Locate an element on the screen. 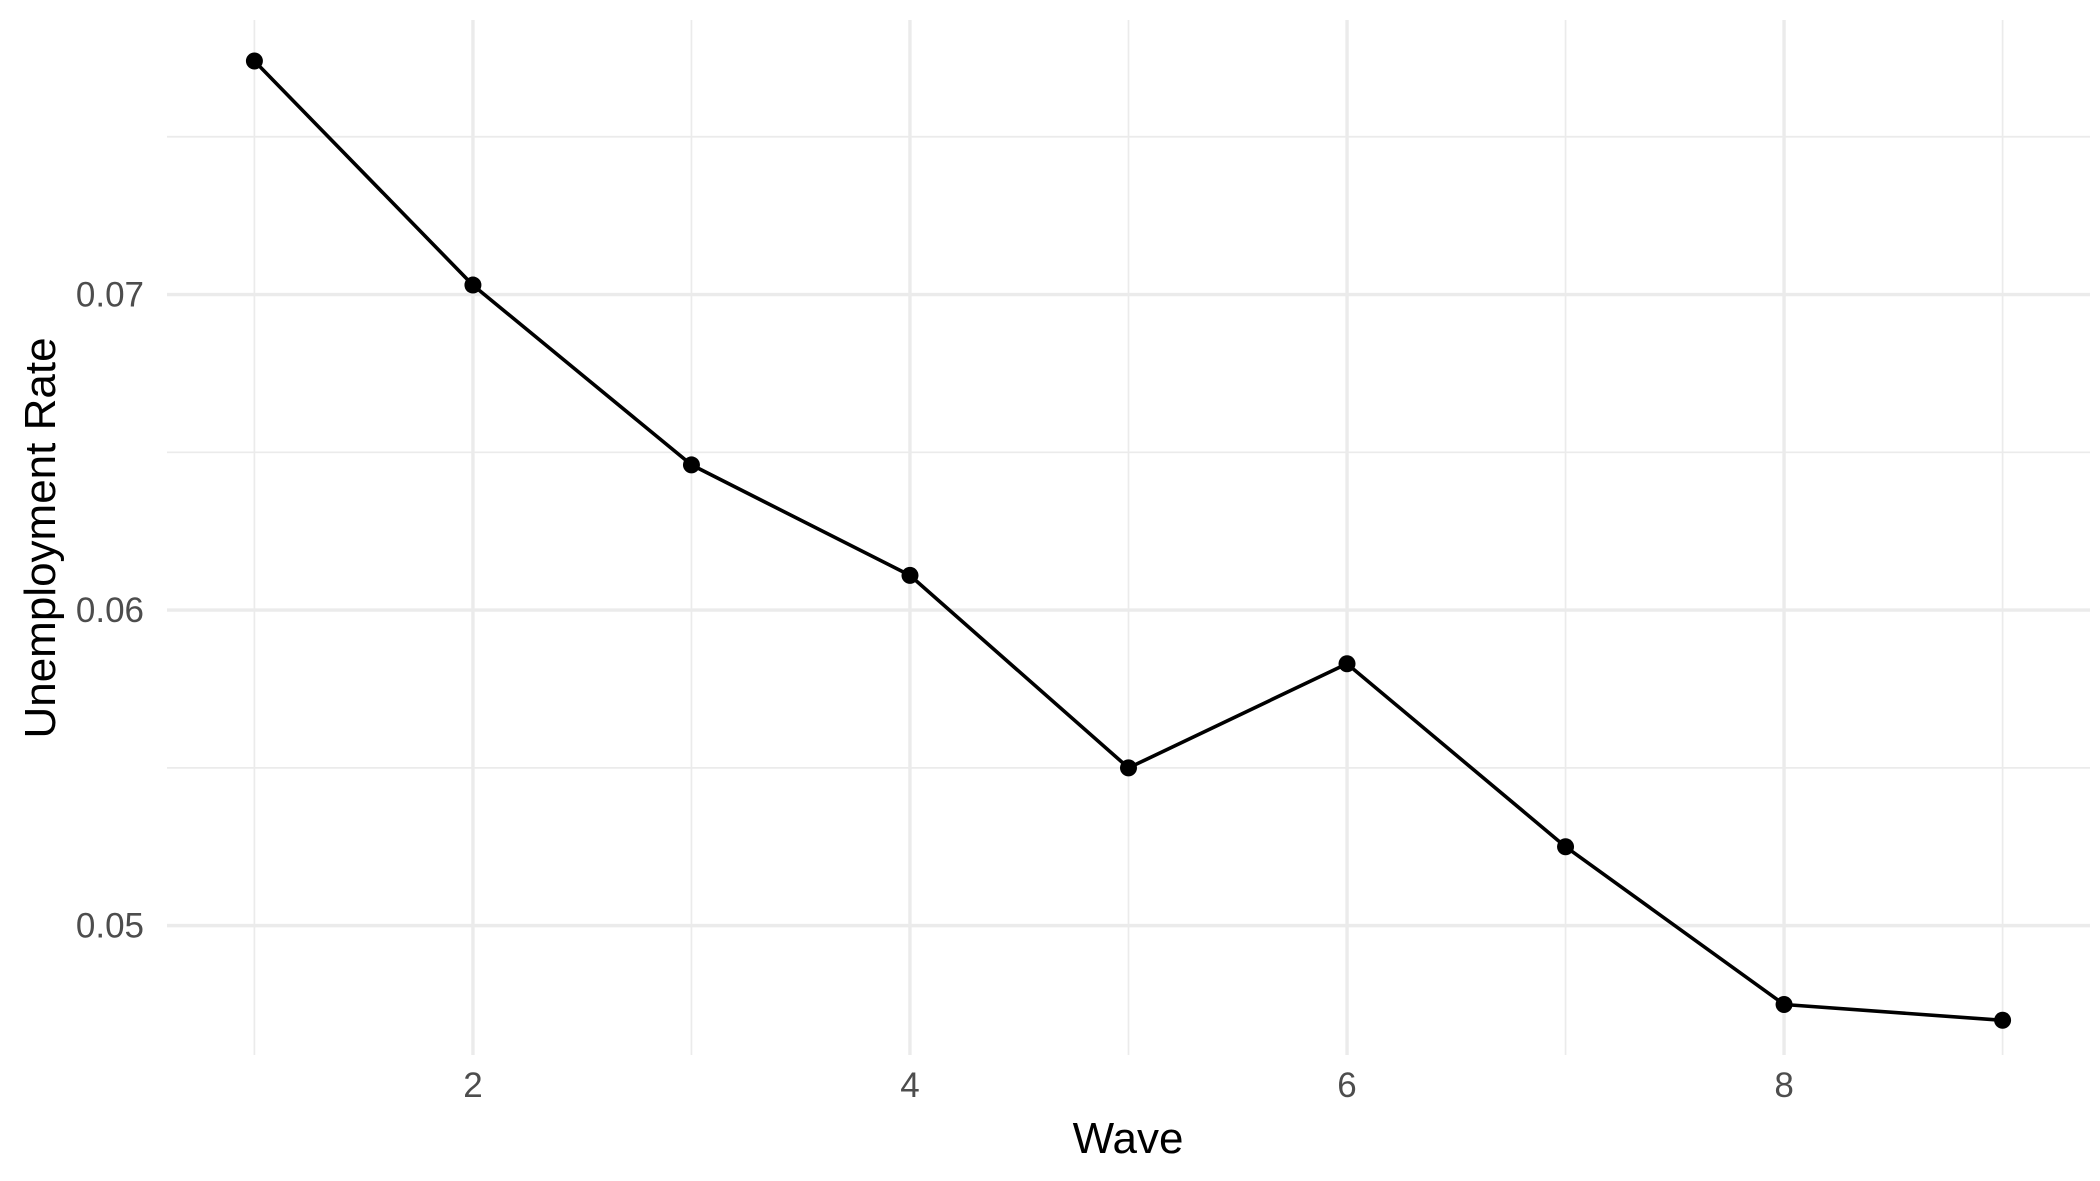  x-tick-label: 4 is located at coordinates (909, 1085).